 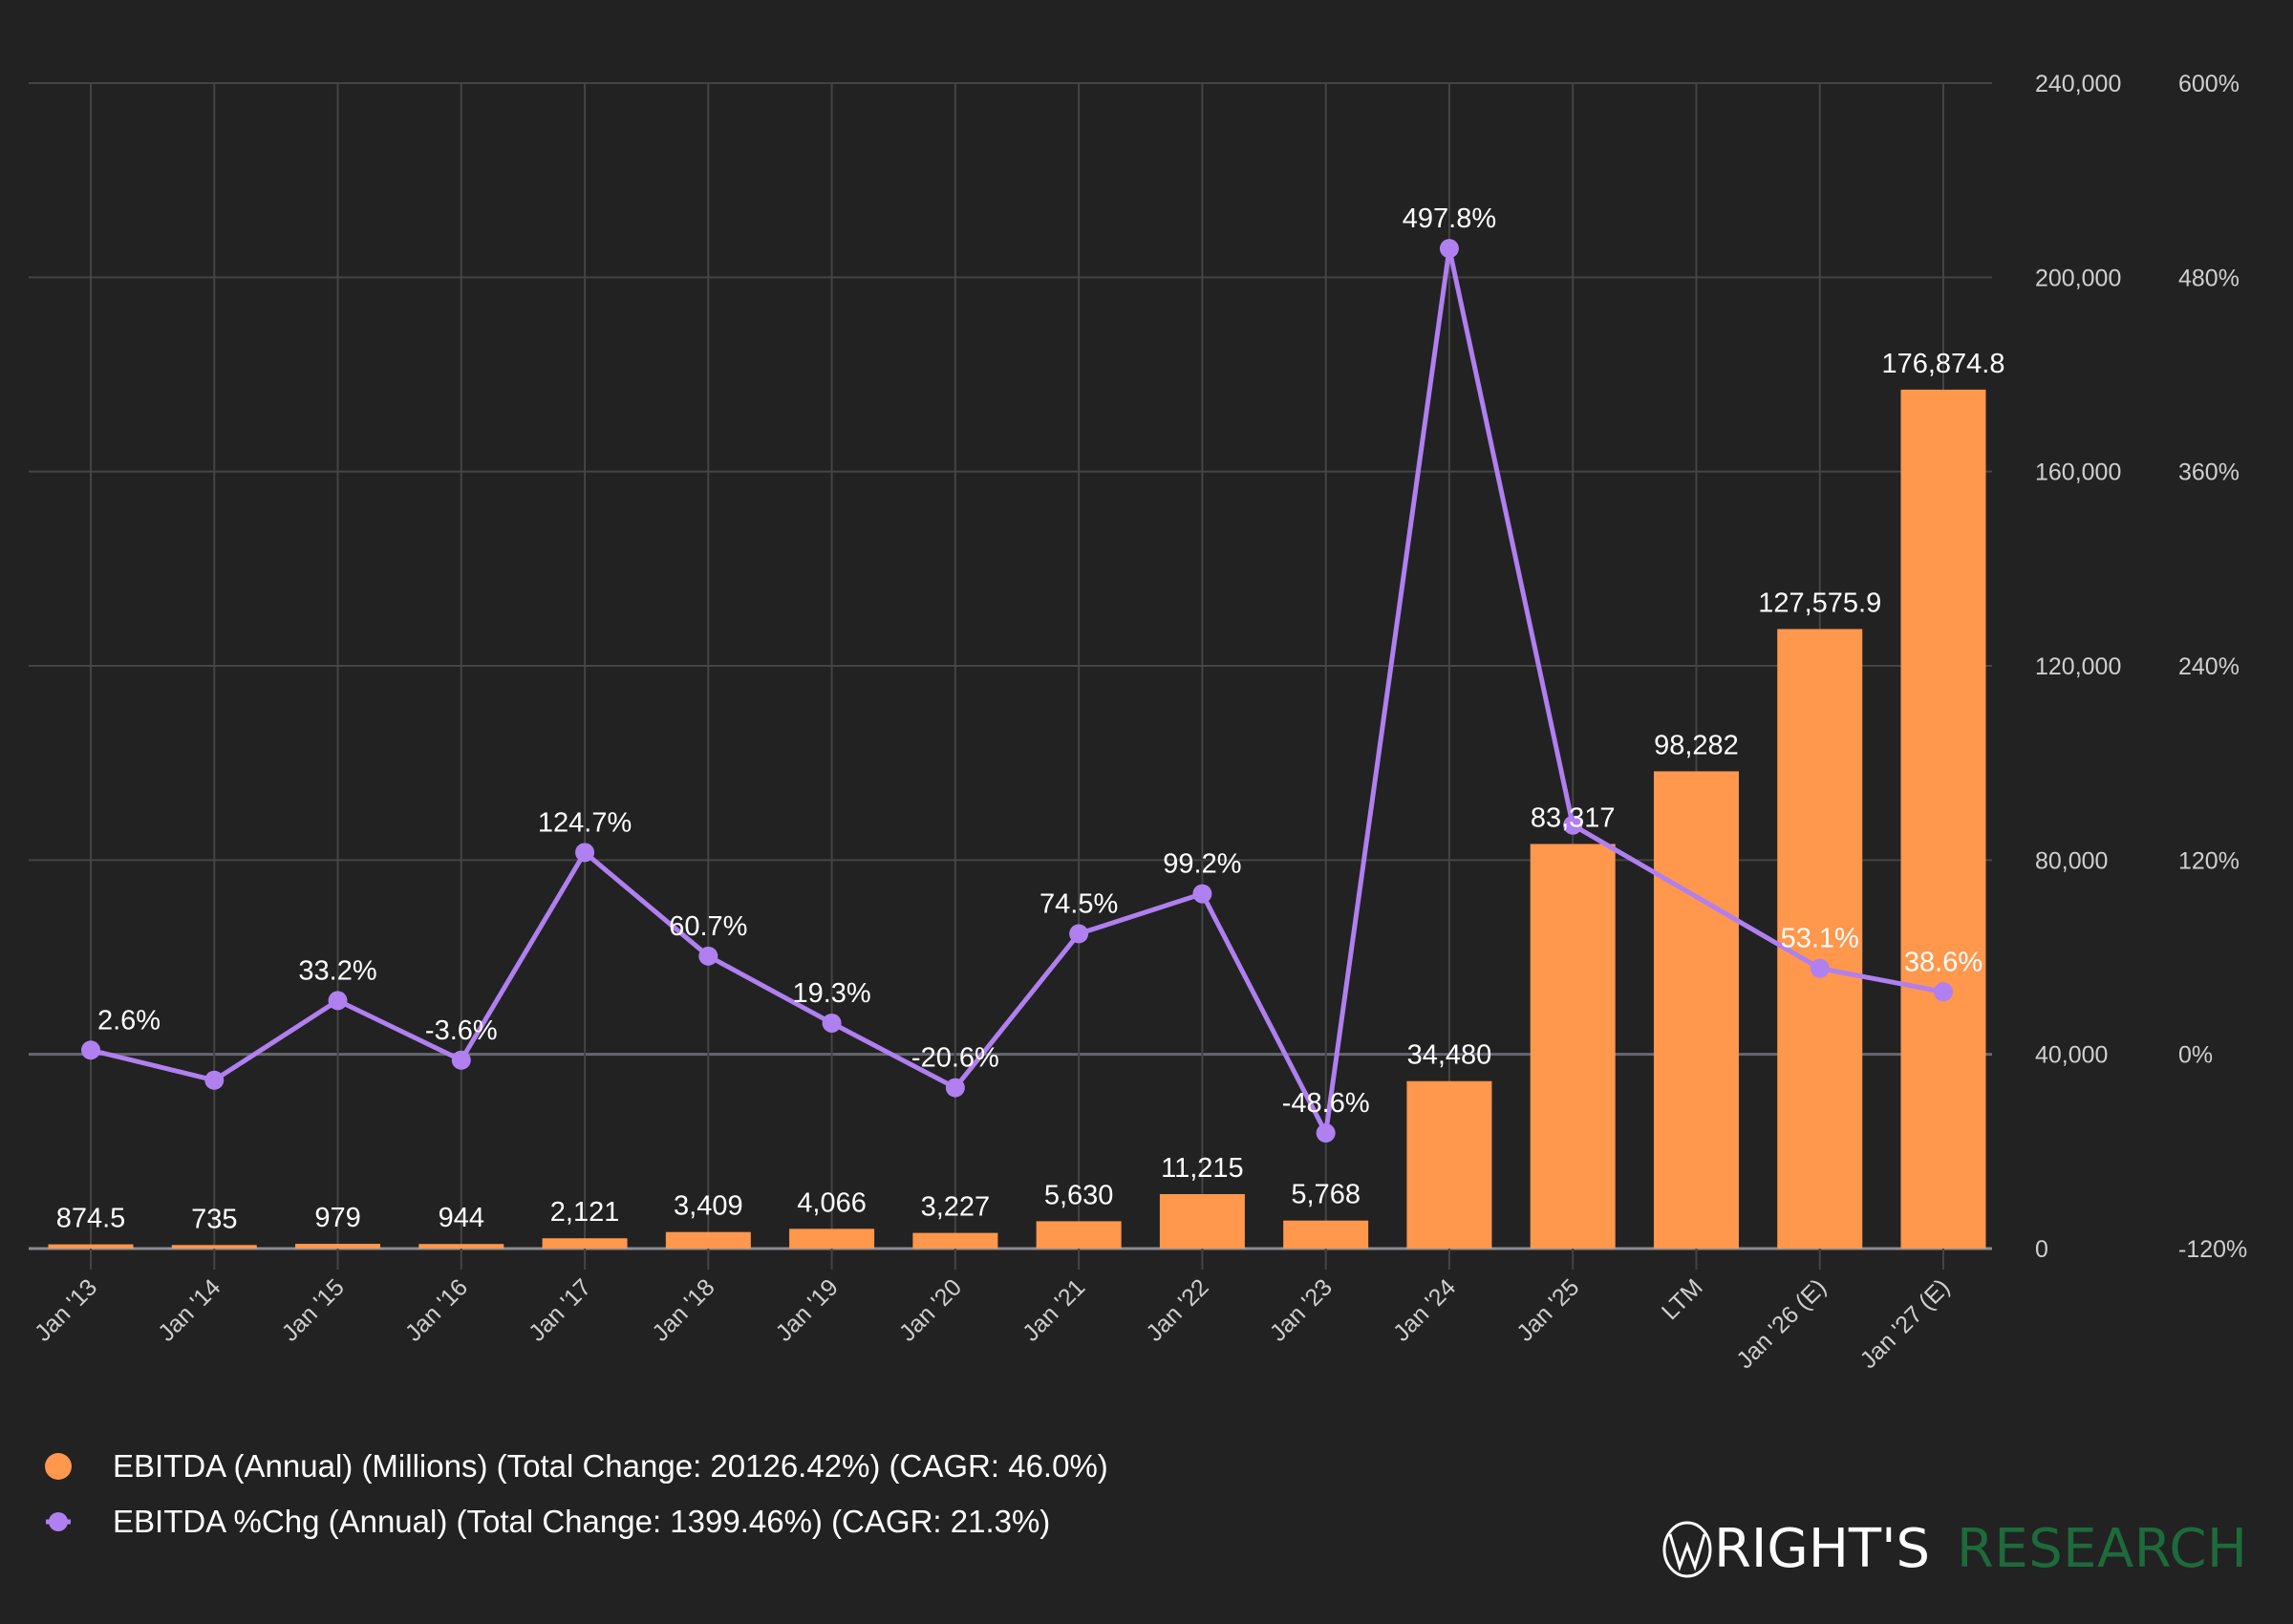 I want to click on x-axis-tick-label: Jan '15, so click(x=313, y=1310).